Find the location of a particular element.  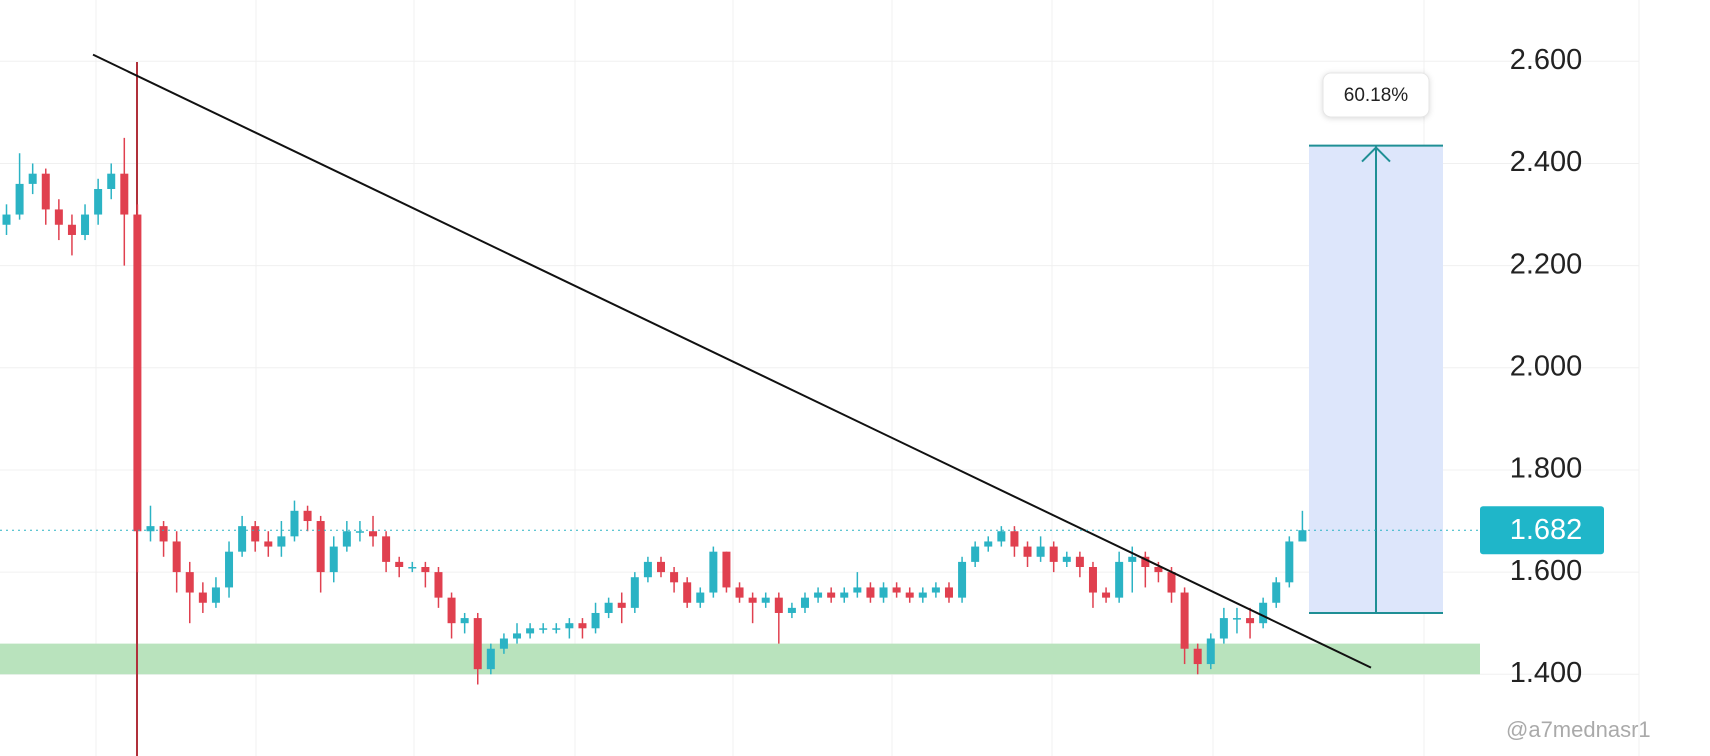

measure-label-box is located at coordinates (1376, 95).